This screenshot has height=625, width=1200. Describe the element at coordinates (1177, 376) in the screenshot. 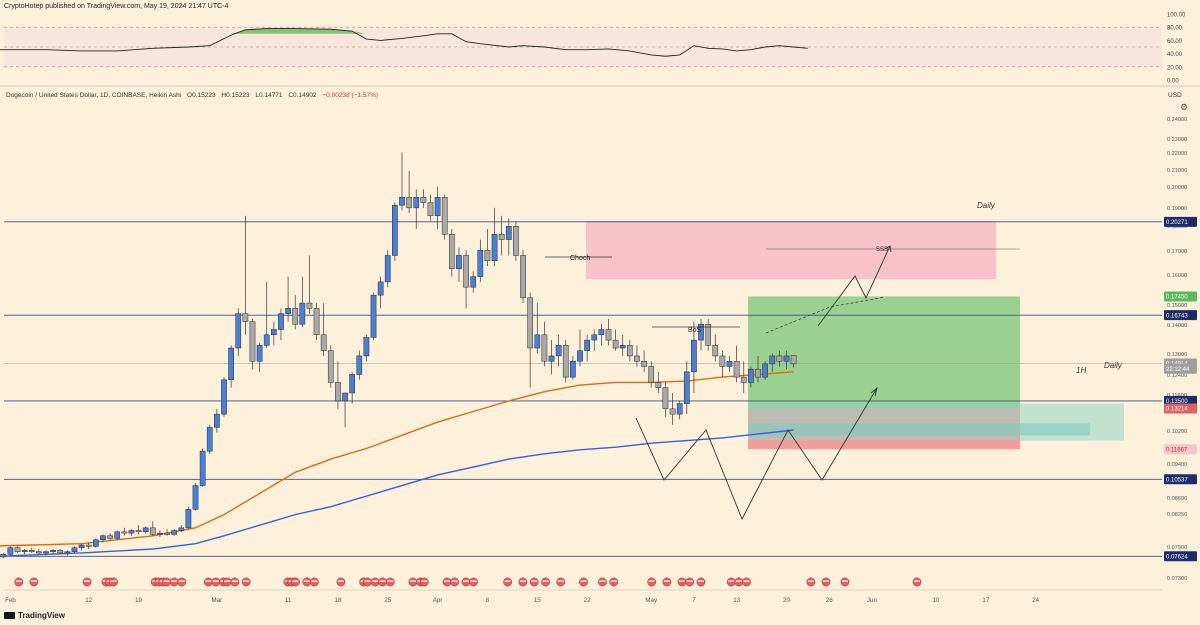

I see `price-tick-label: 0.12400` at that location.